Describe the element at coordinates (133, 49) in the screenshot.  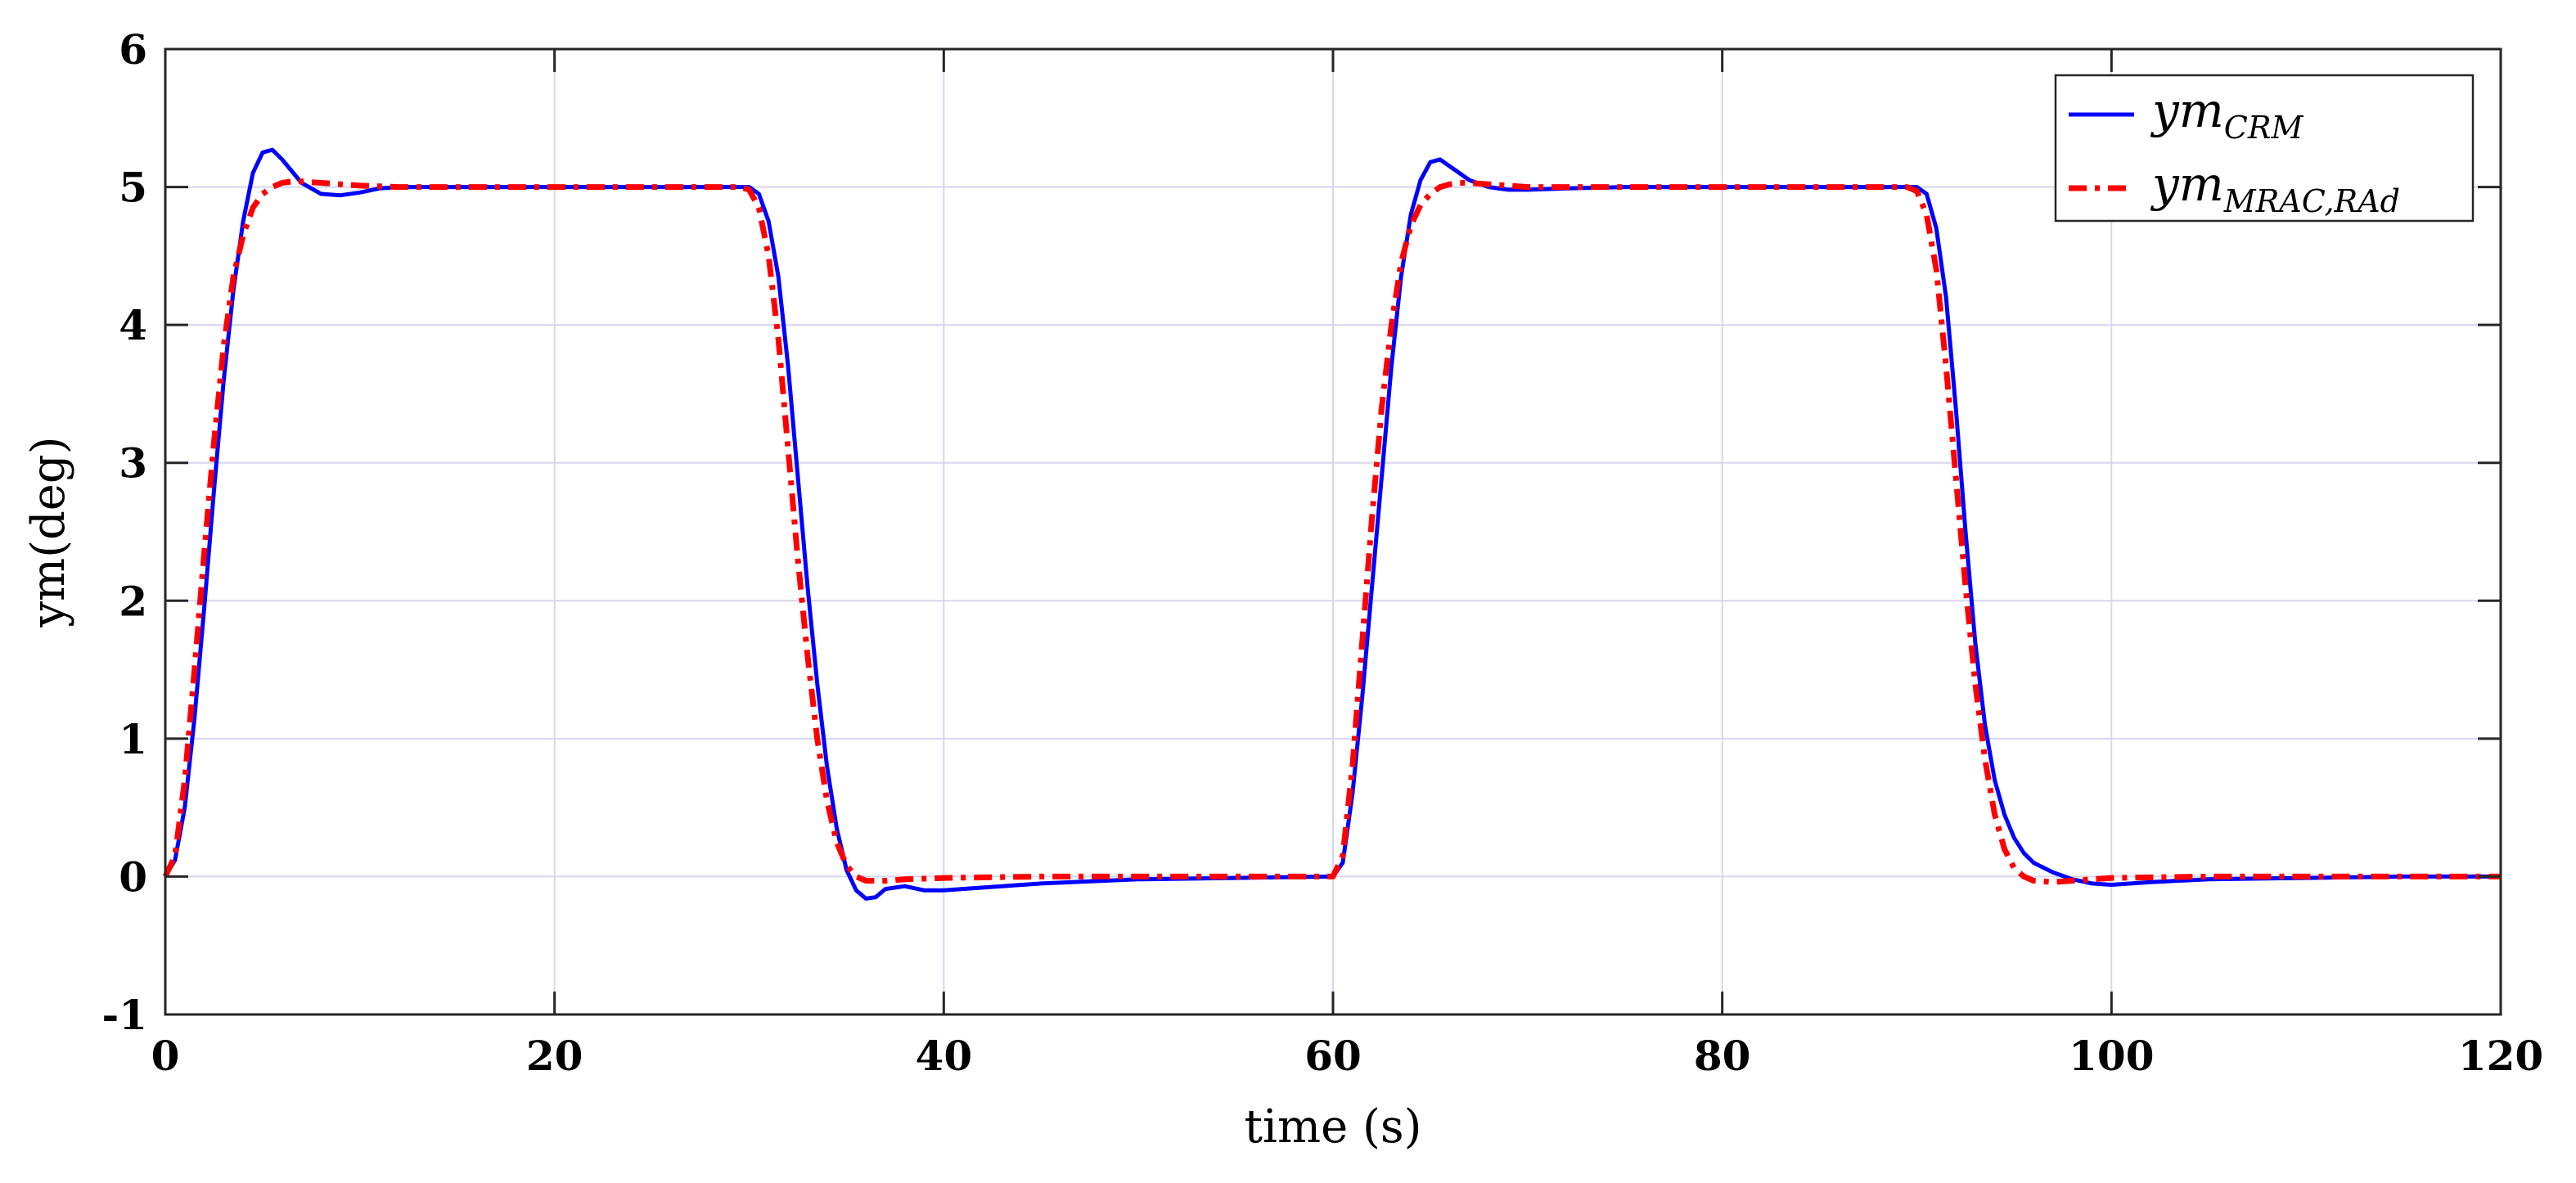
I see `y-tick-label: 6` at that location.